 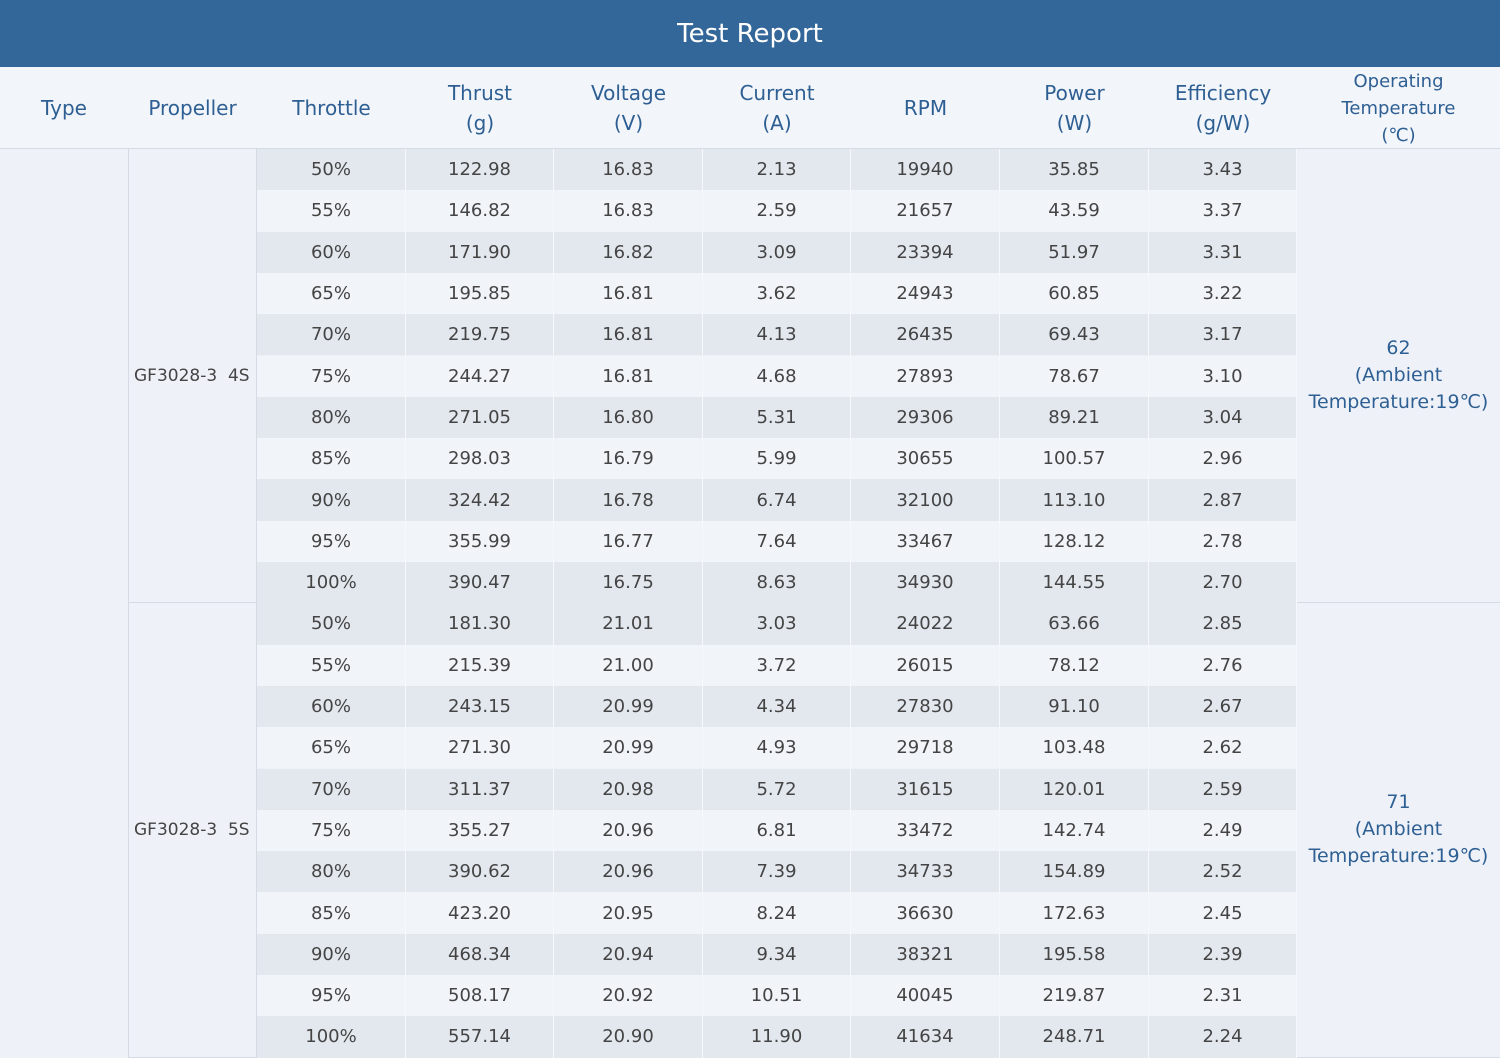 What do you see at coordinates (1074, 211) in the screenshot?
I see `data-cell: 43.59` at bounding box center [1074, 211].